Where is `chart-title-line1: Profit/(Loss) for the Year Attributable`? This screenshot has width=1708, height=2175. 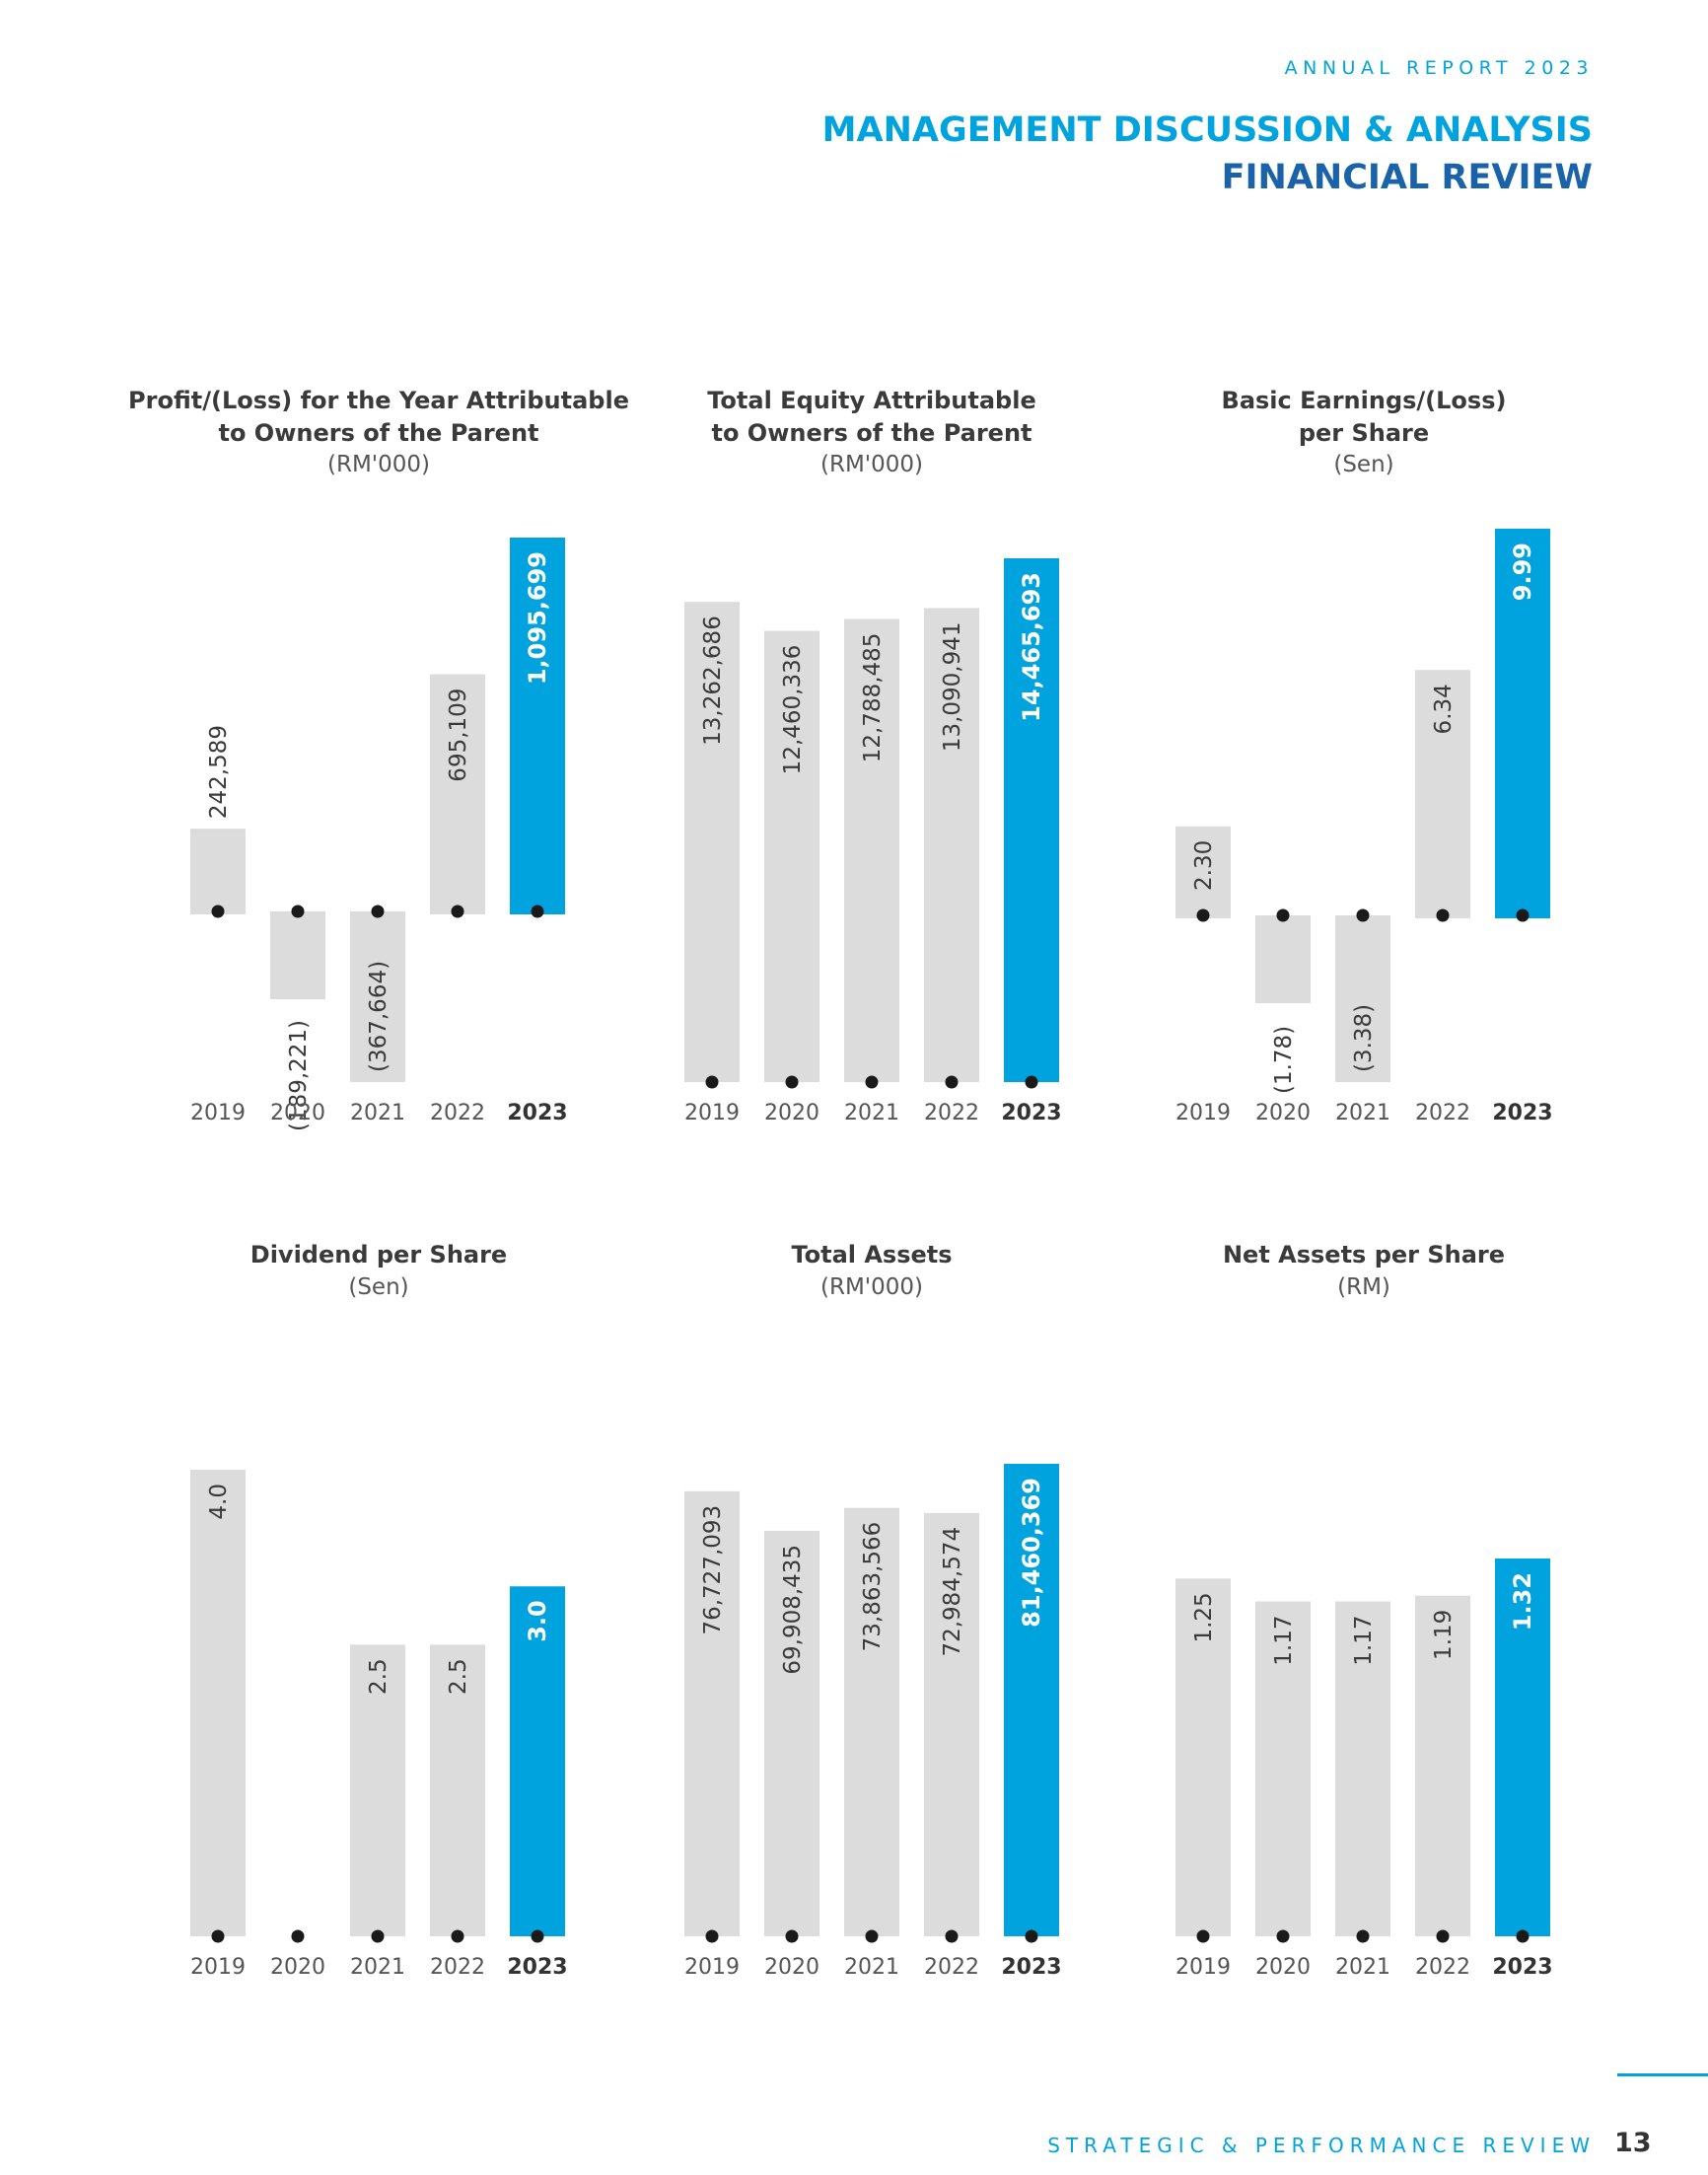
chart-title-line1: Profit/(Loss) for the Year Attributable is located at coordinates (378, 400).